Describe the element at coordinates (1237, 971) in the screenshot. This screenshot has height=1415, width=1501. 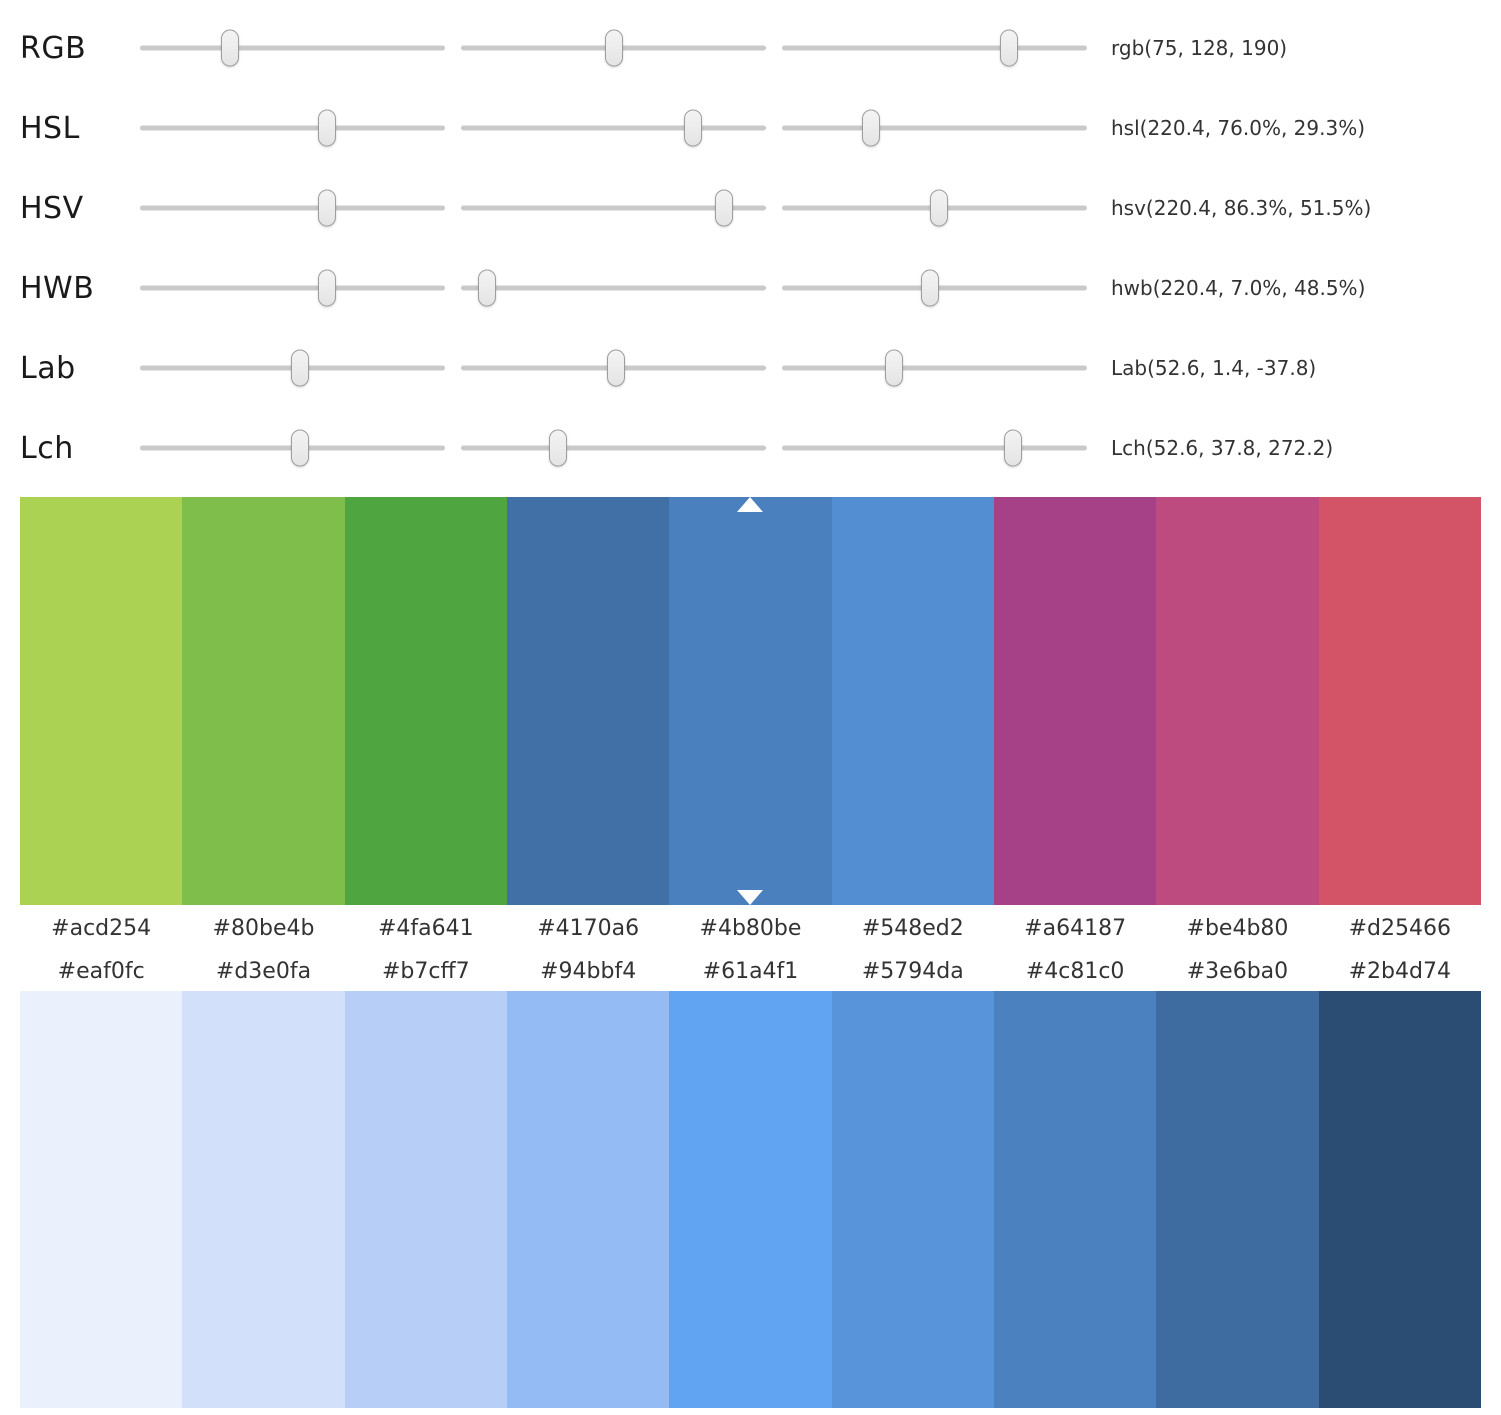
I see `tone-hex-label-7: #3e6ba0` at that location.